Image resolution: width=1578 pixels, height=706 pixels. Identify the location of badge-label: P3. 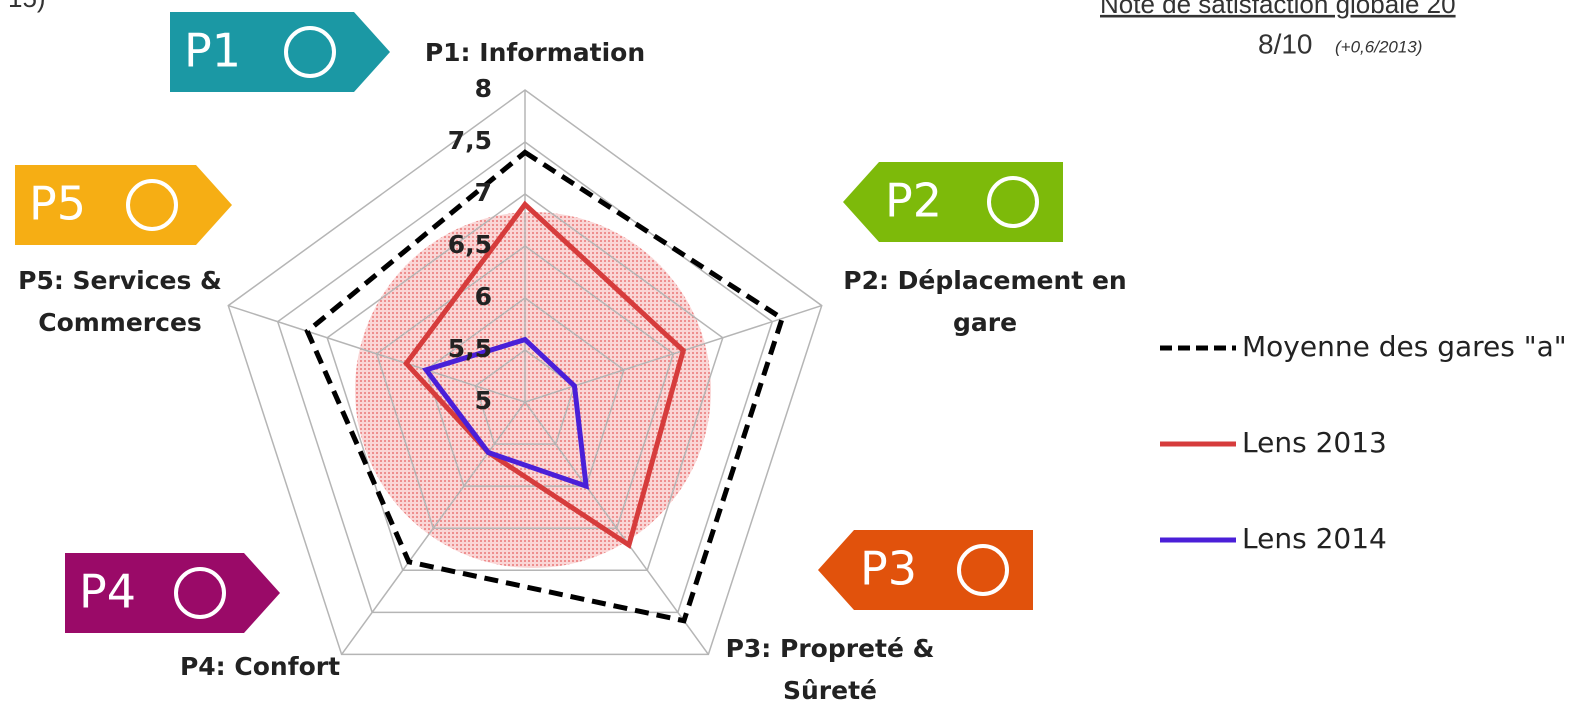
(888, 569).